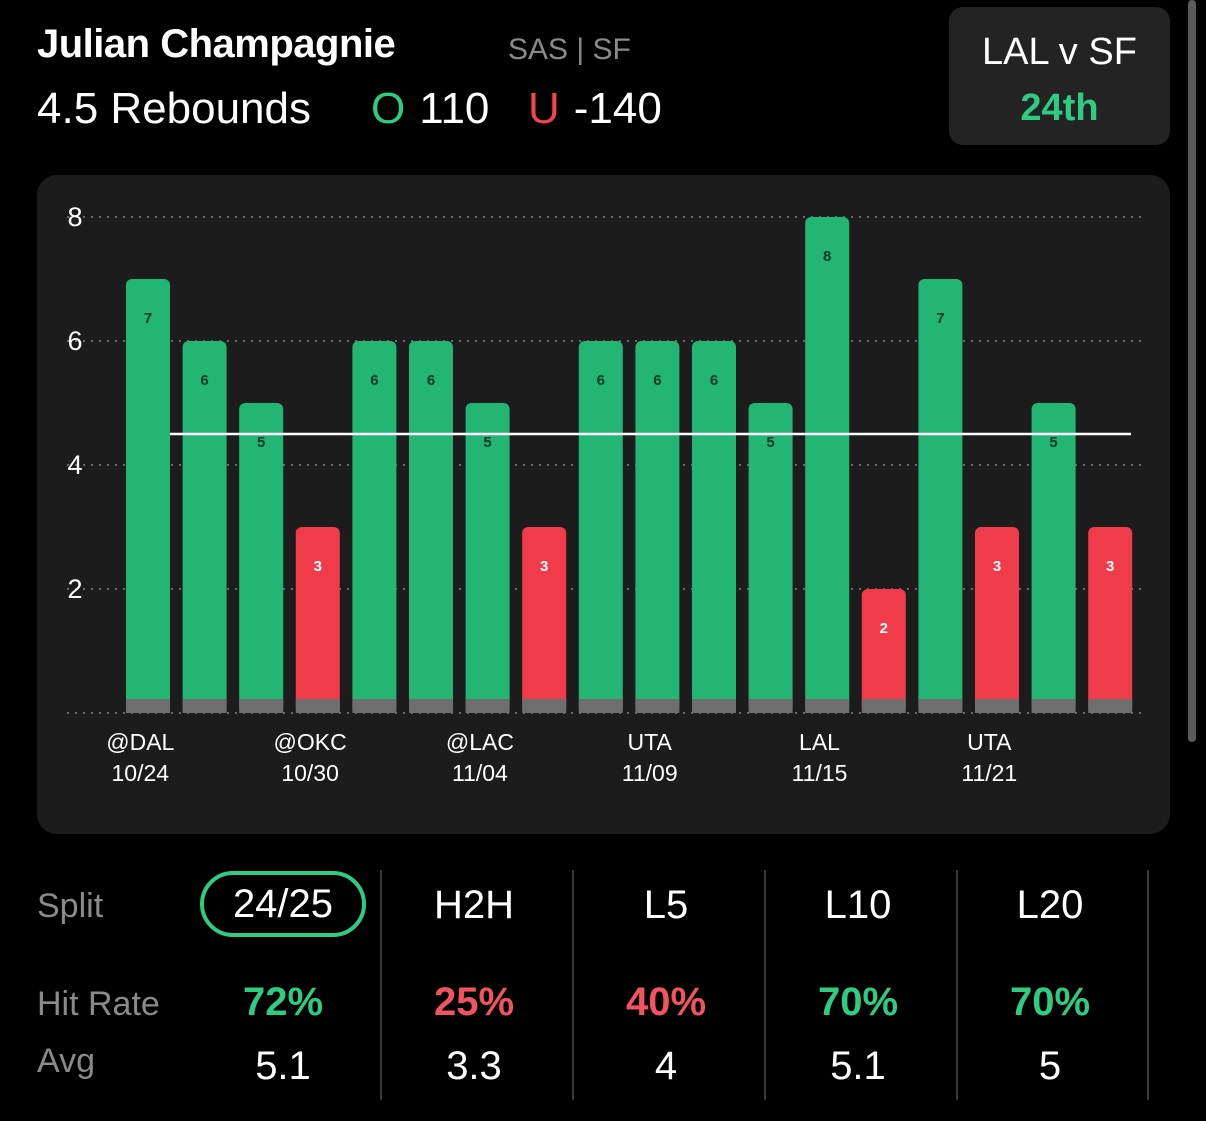 The width and height of the screenshot is (1206, 1121). I want to click on split-tab-l5: L5, so click(666, 905).